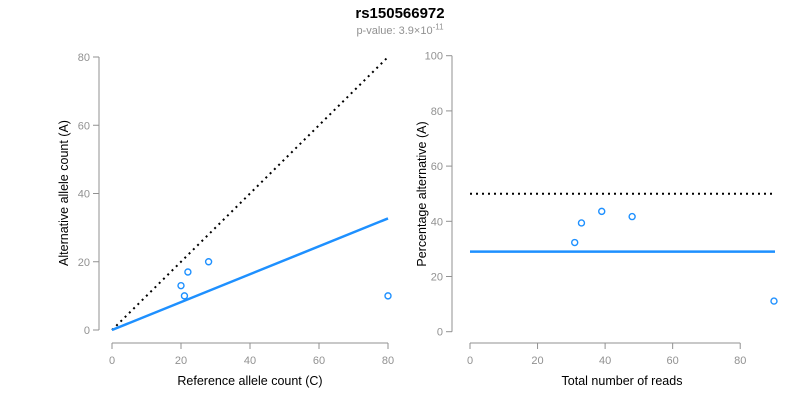 The height and width of the screenshot is (400, 800). I want to click on p-value-text: p-value: 3.9×10, so click(394, 31).